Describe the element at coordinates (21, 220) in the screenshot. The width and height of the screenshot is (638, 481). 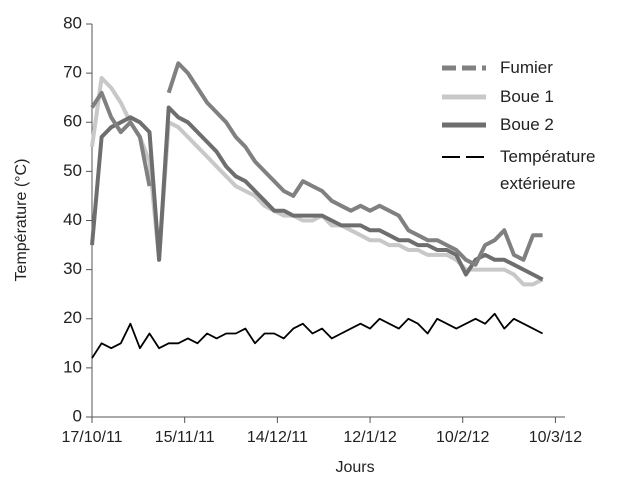
I see `y-axis-title: Température (°C)` at that location.